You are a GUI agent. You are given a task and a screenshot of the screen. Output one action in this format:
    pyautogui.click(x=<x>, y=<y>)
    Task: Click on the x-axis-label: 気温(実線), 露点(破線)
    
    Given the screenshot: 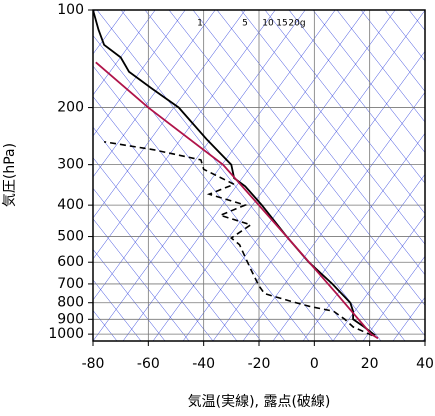 What is the action you would take?
    pyautogui.click(x=259, y=402)
    